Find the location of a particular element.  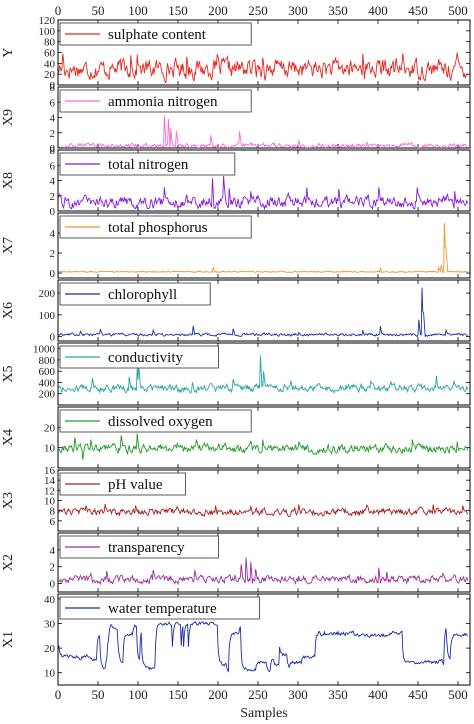

x-tick-label-bottom: 350 is located at coordinates (338, 694).